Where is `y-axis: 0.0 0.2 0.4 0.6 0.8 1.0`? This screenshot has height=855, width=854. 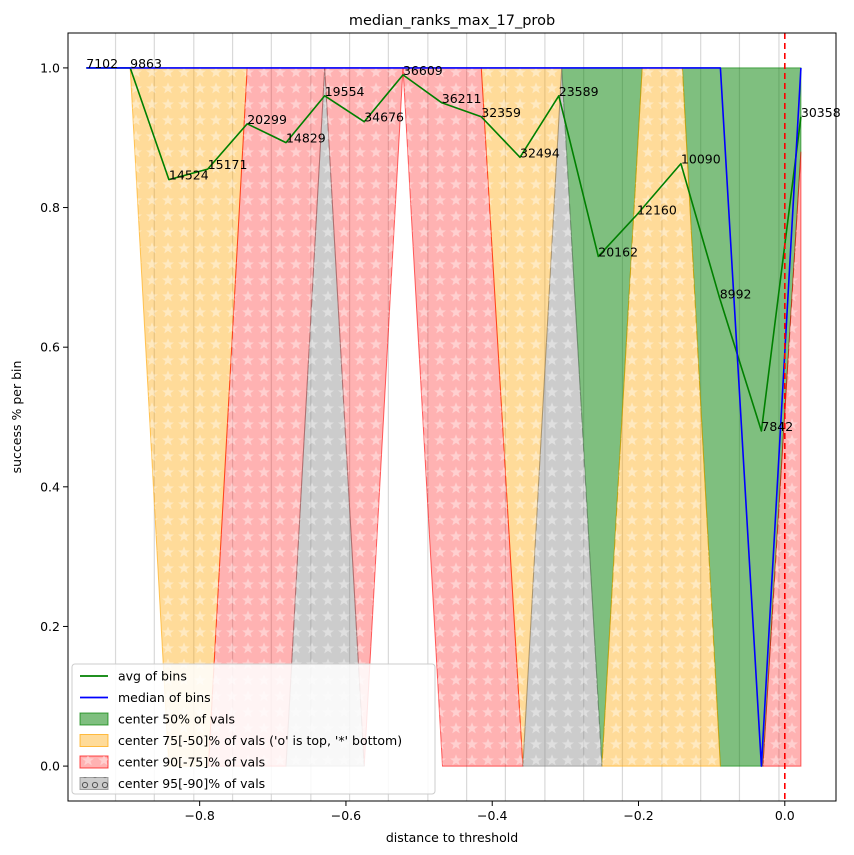 y-axis: 0.0 0.2 0.4 0.6 0.8 1.0 is located at coordinates (54, 417).